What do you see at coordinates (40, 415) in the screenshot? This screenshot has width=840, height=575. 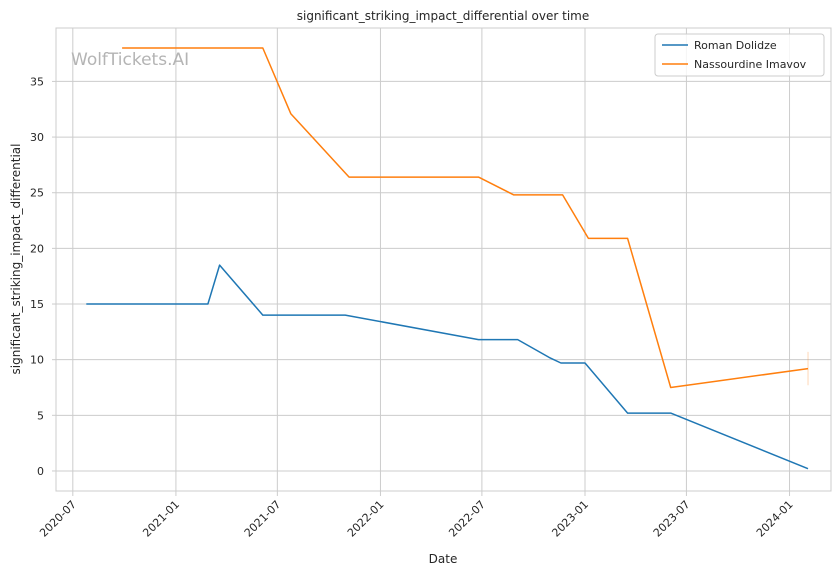 I see `y-tick-label: 5` at bounding box center [40, 415].